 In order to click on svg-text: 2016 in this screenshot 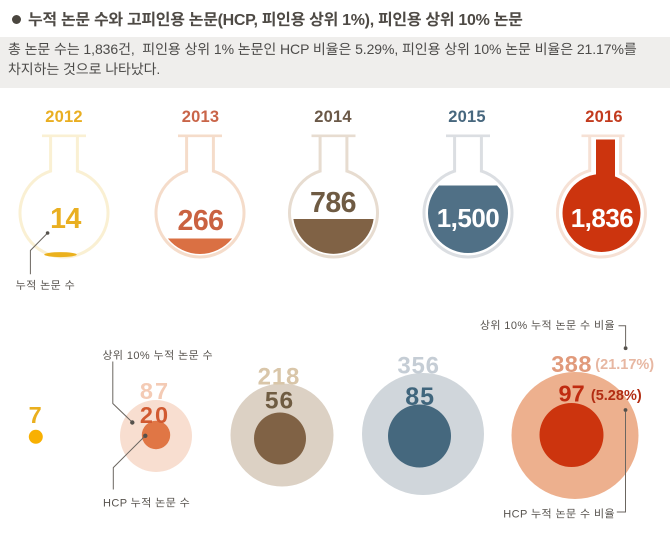, I will do `click(604, 117)`.